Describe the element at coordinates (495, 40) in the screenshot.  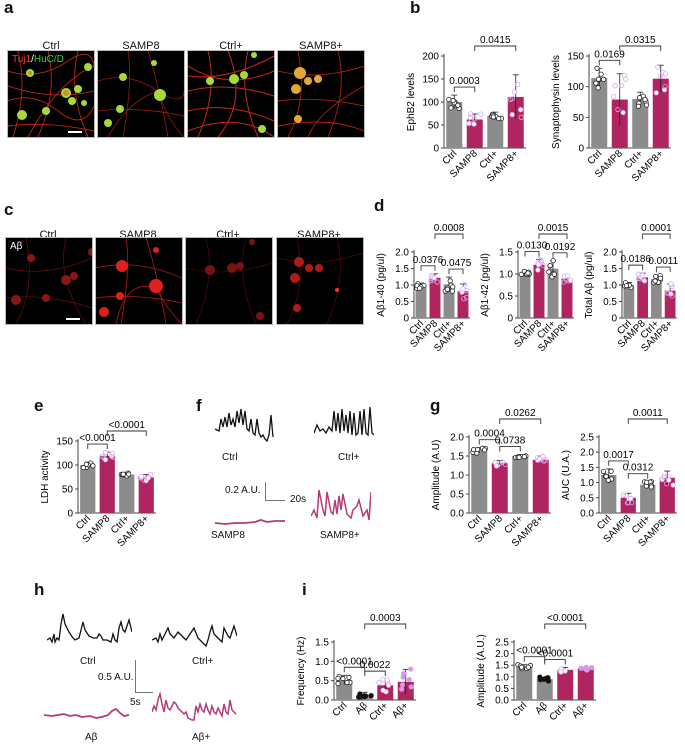
I see `p-value-label: 0.0415` at that location.